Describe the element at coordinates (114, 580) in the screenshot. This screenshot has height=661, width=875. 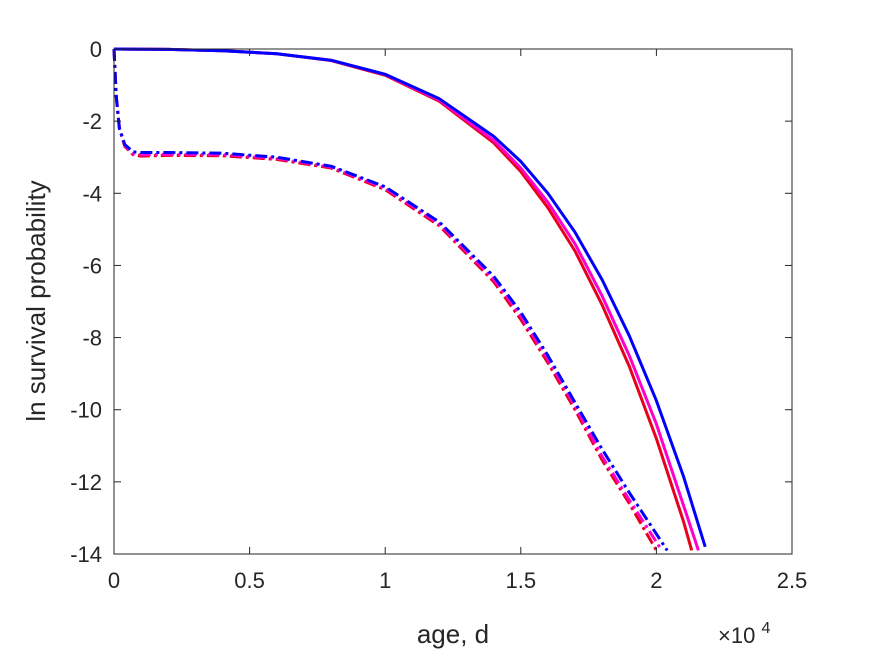
I see `x-tick-label: 0` at that location.